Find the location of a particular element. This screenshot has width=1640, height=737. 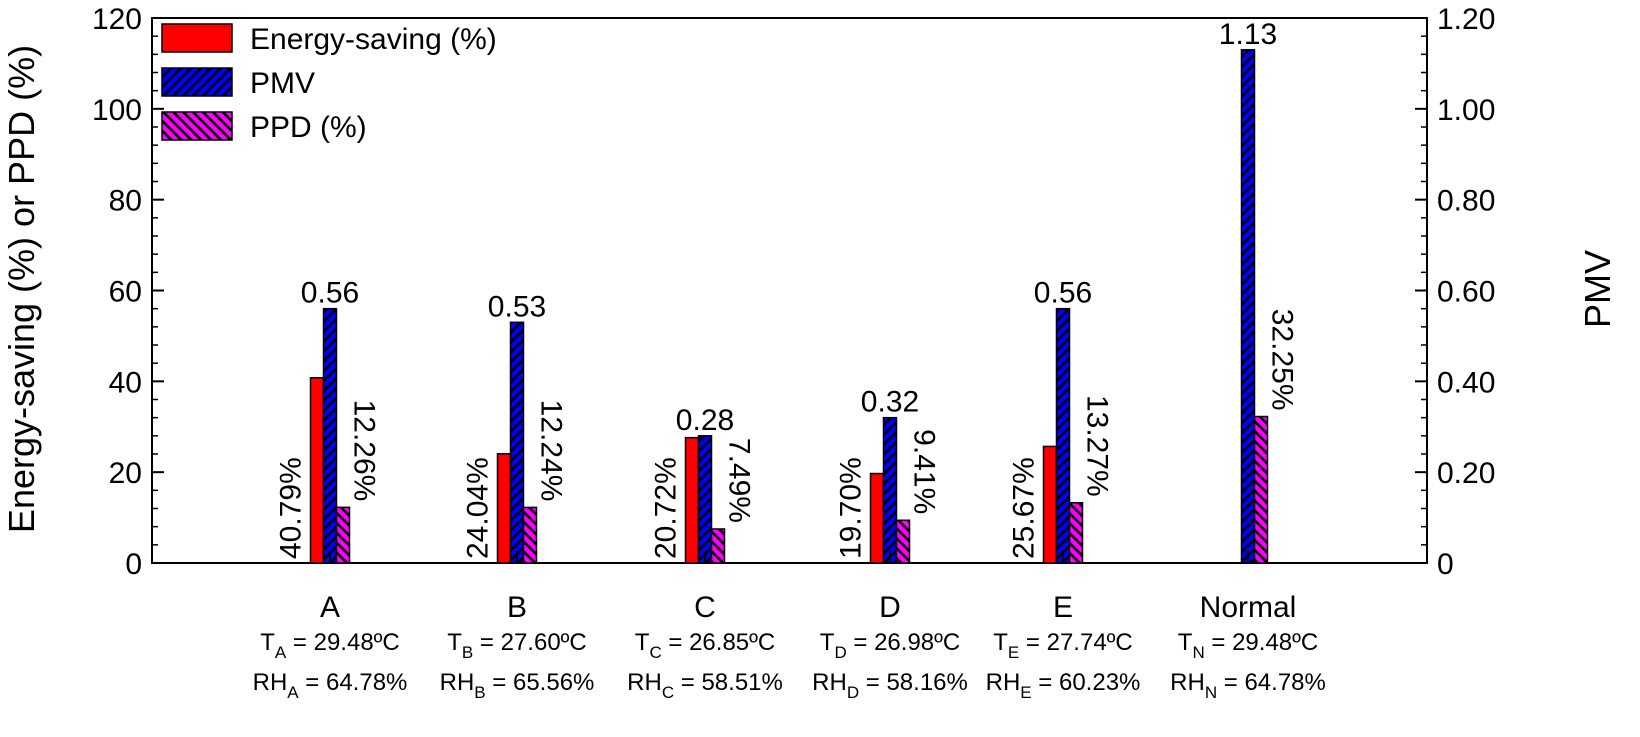

humidity-condition: RHN = 64.78% is located at coordinates (1248, 685).